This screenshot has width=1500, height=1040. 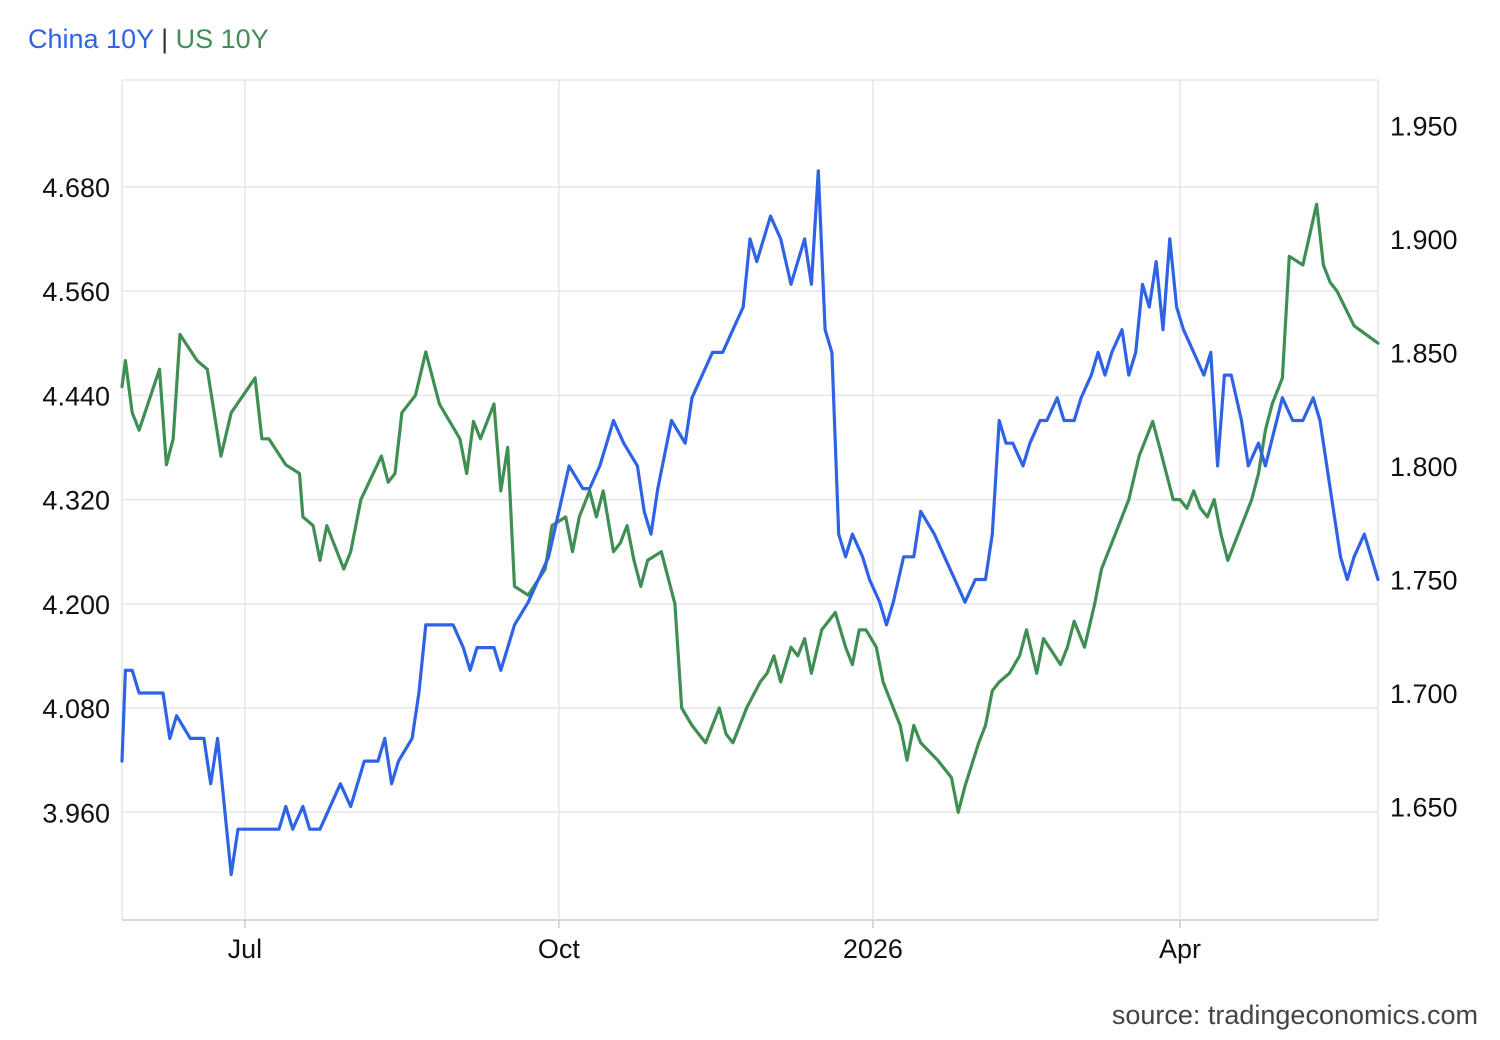 I want to click on legend-china-10y: China 10Y, so click(x=91, y=39).